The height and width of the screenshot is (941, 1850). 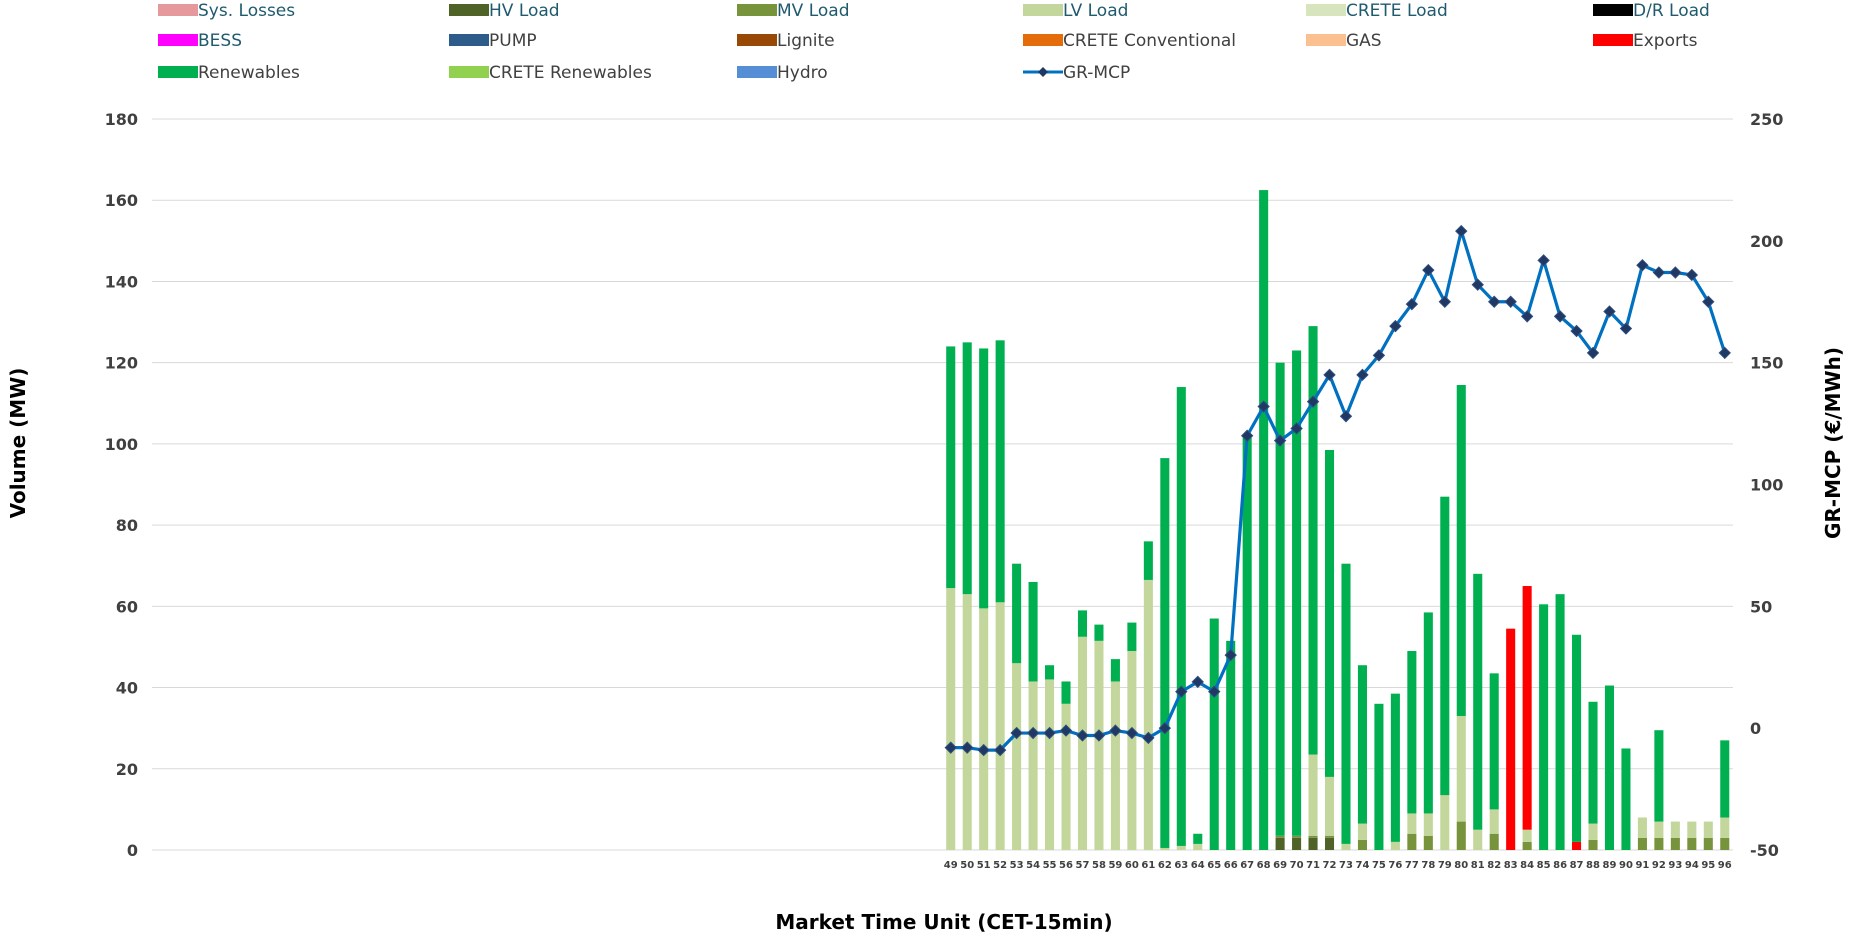 What do you see at coordinates (121, 281) in the screenshot?
I see `y-tick-label: 140` at bounding box center [121, 281].